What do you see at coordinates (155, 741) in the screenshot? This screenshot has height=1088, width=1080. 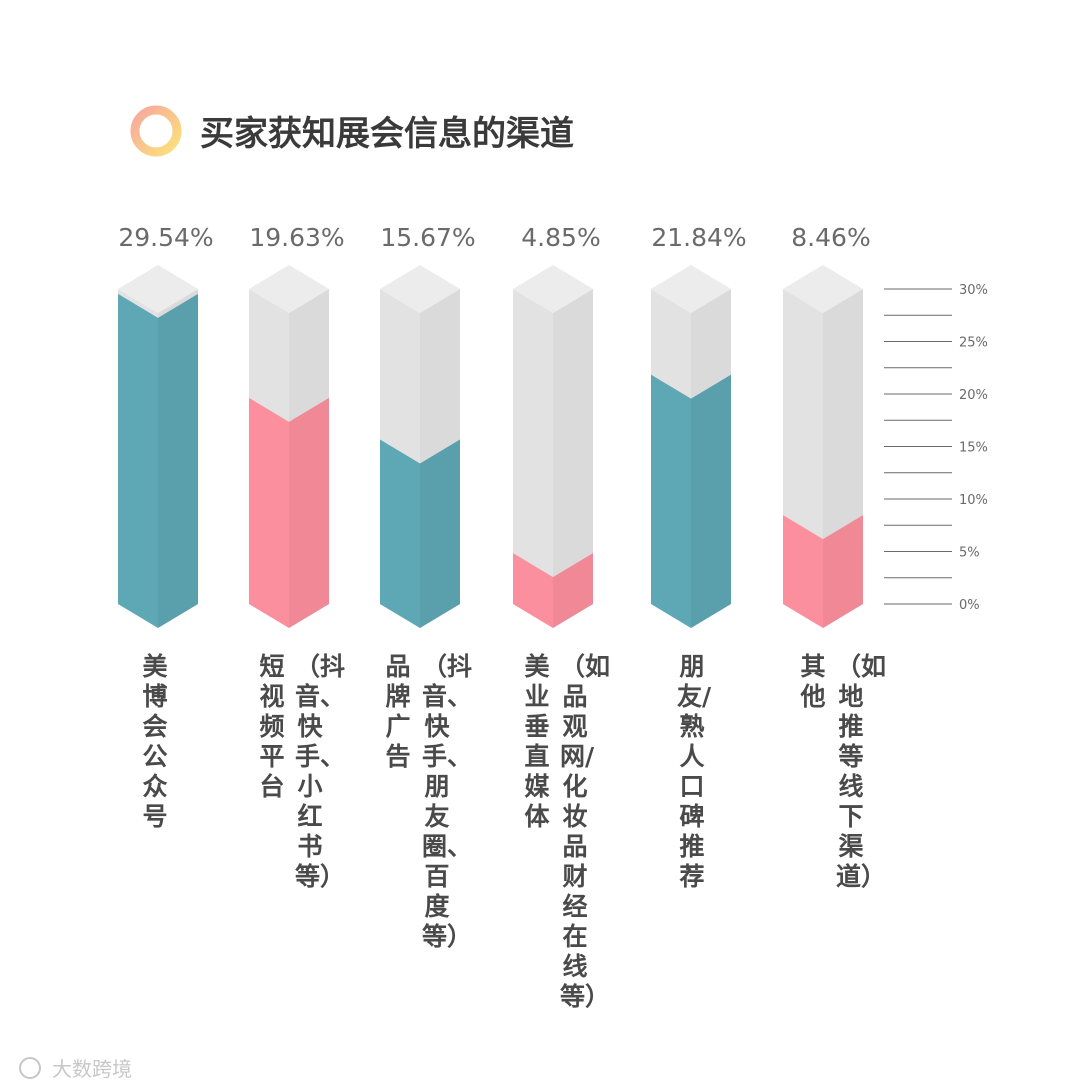 I see `category-label-main: 美博会公众号` at bounding box center [155, 741].